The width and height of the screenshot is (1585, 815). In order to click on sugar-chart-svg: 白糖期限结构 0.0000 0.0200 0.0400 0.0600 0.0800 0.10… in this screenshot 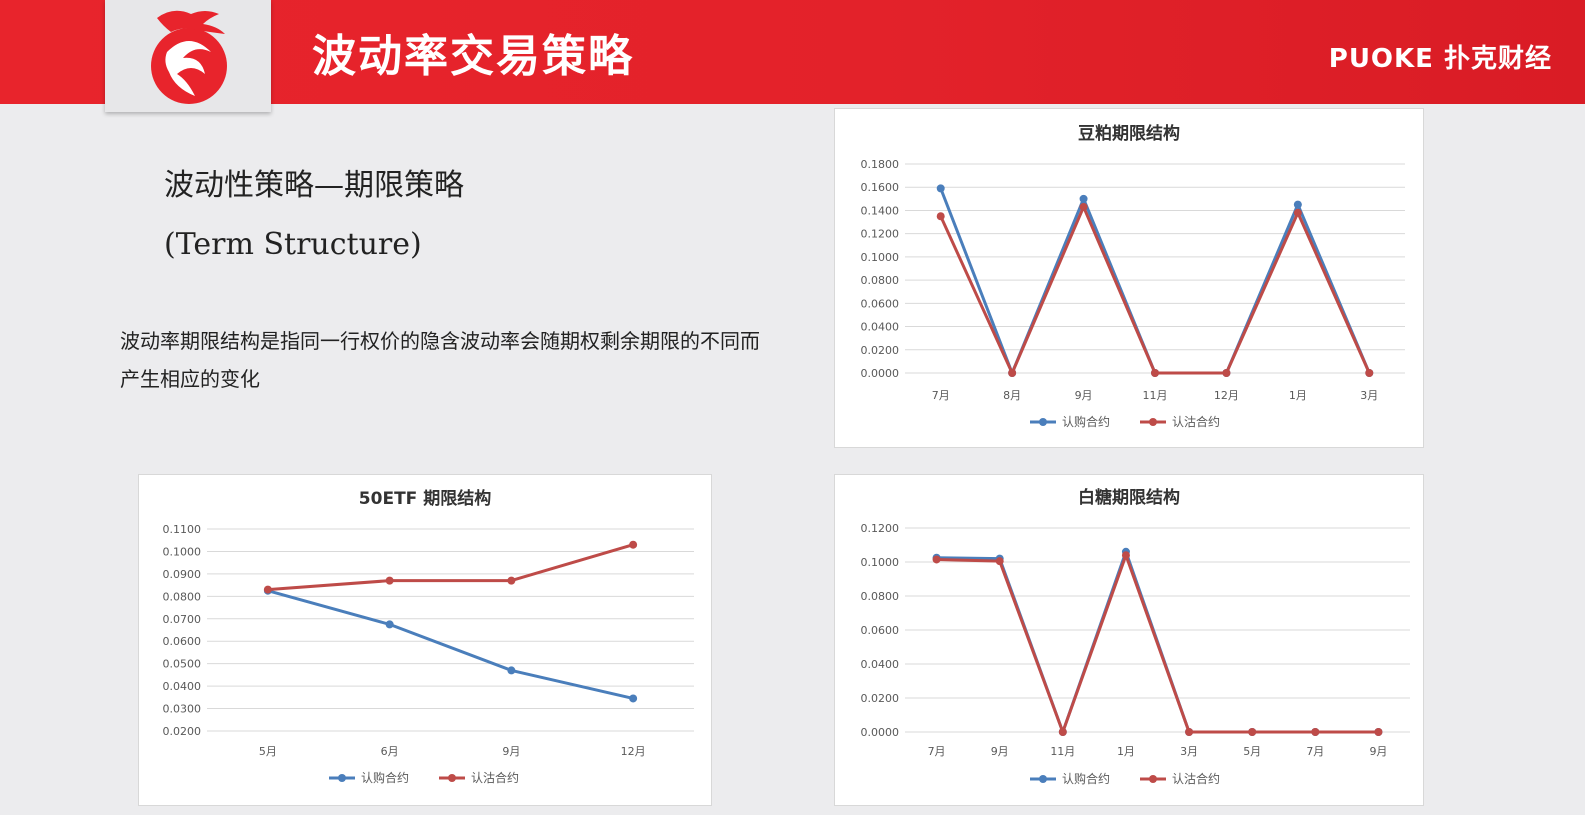, I will do `click(1135, 636)`.